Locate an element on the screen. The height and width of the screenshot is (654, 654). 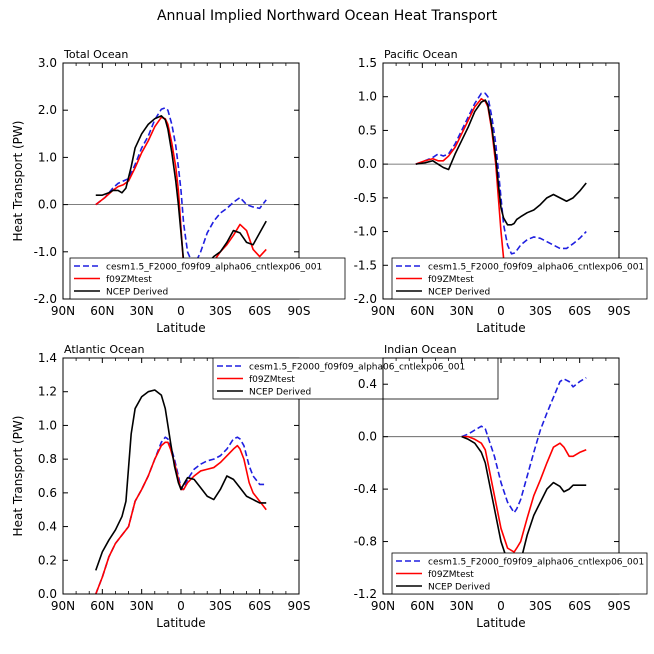
y-tick-label: 1.2 is located at coordinates (47, 392).